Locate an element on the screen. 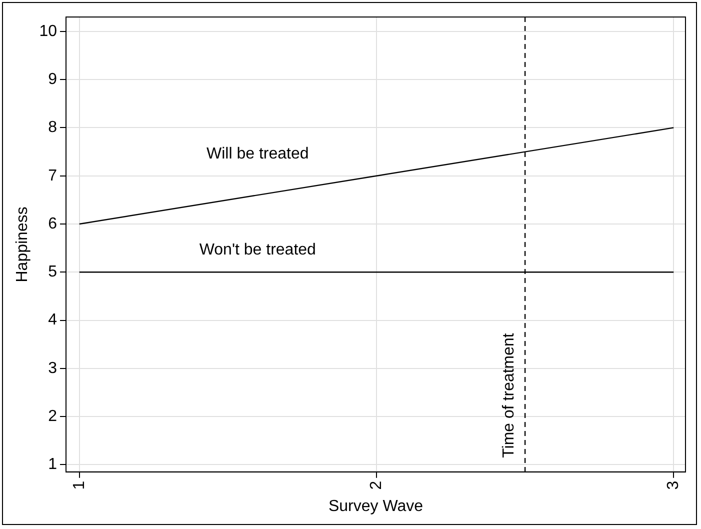  series-label: Won't be treated is located at coordinates (257, 250).